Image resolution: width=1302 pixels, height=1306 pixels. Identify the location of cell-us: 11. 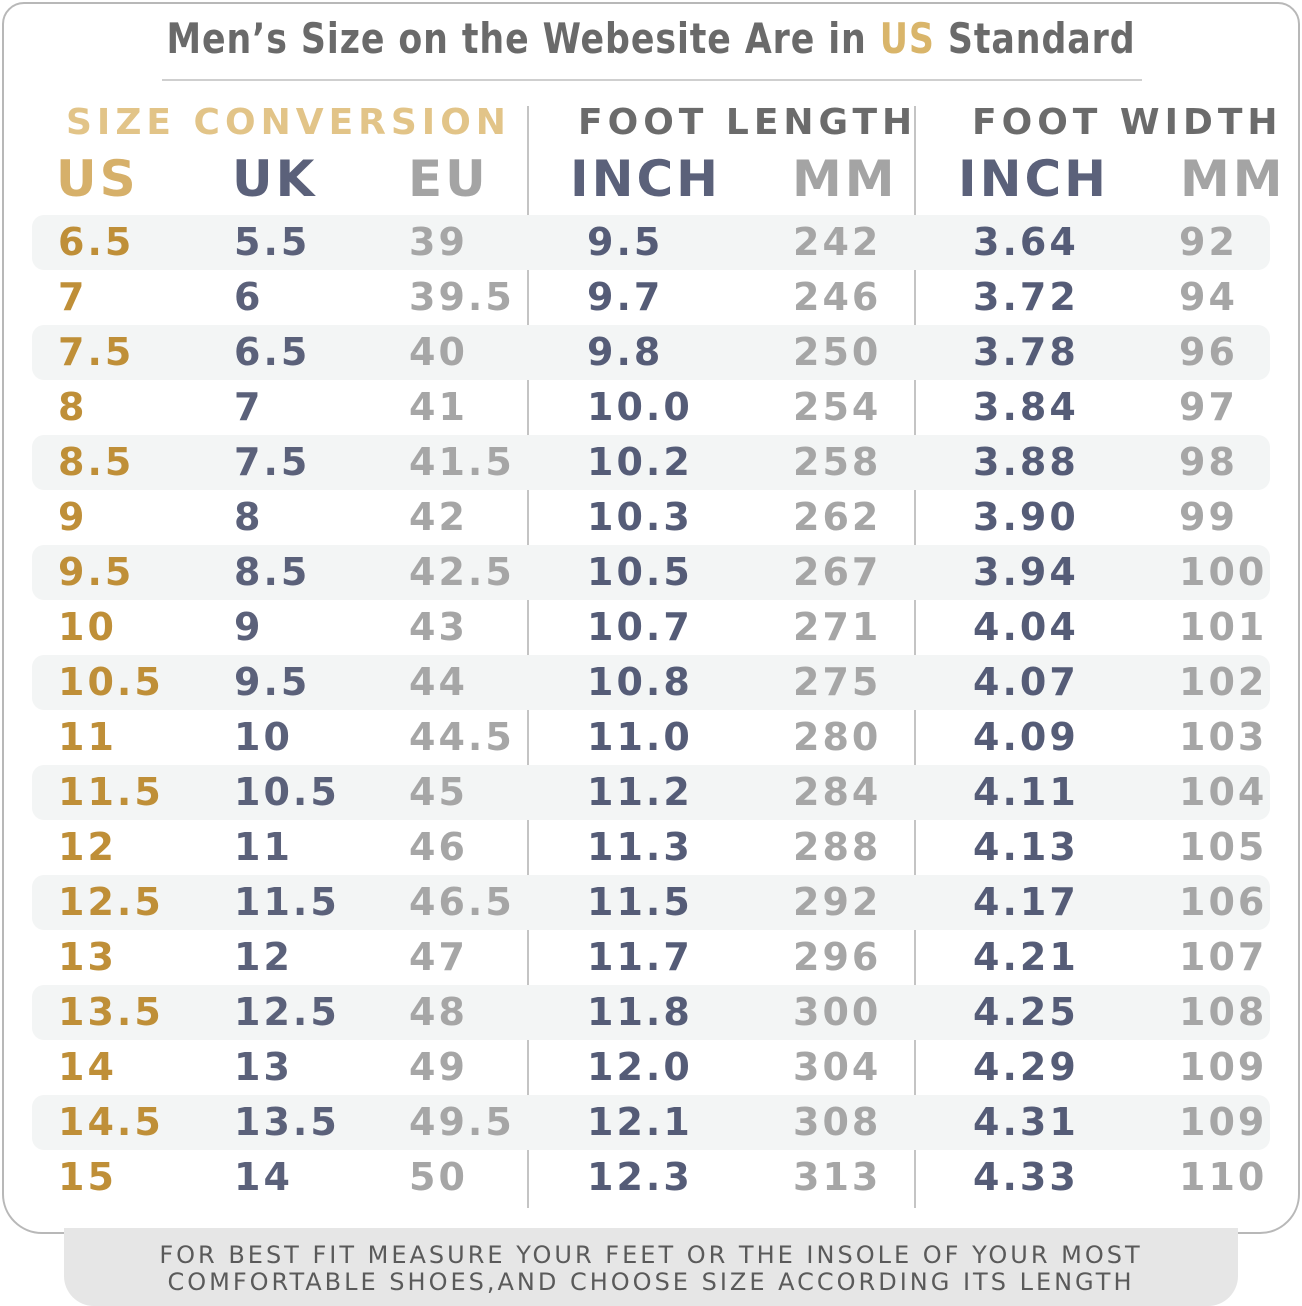
(87, 737).